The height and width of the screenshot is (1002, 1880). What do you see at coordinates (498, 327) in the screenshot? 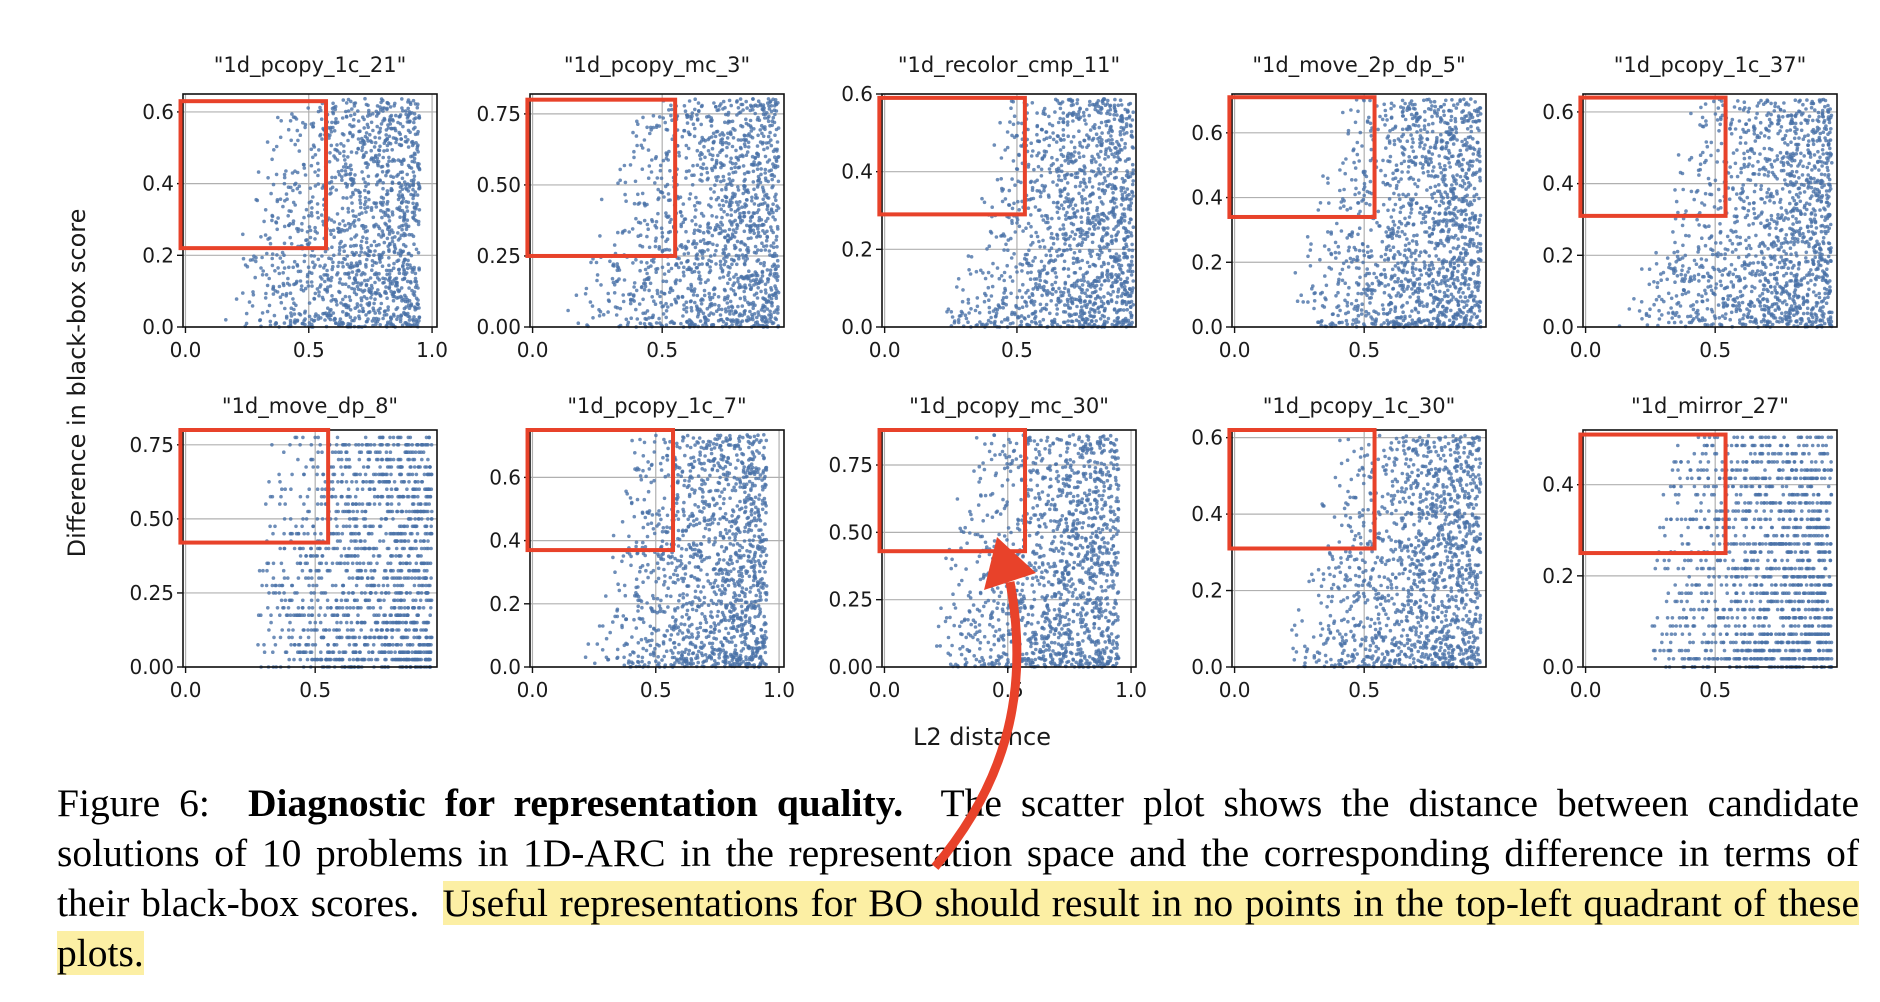
I see `y-tick-label: 0.00` at bounding box center [498, 327].